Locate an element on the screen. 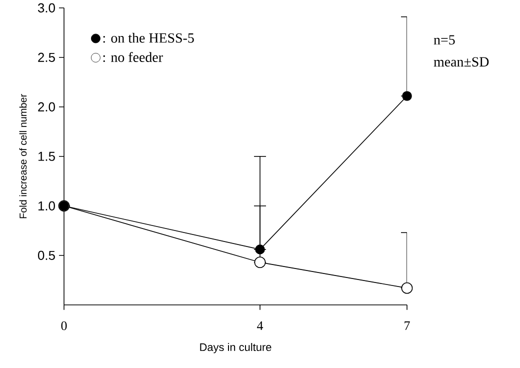 This screenshot has height=368, width=520. y-tick-label: 0.5 is located at coordinates (46, 255).